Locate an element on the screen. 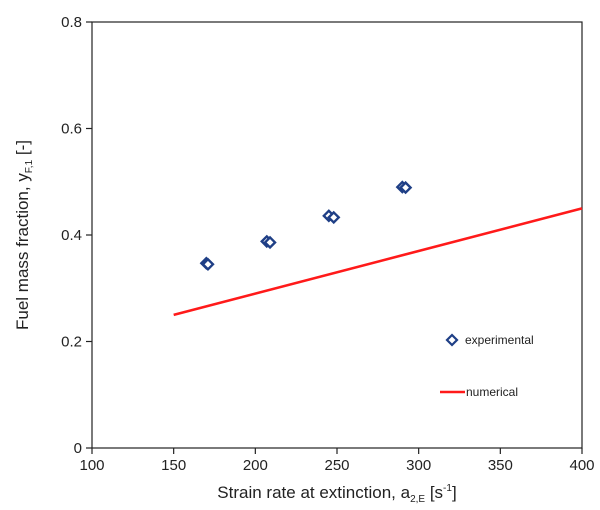  x-axis-label-unit-close: ] is located at coordinates (454, 492).